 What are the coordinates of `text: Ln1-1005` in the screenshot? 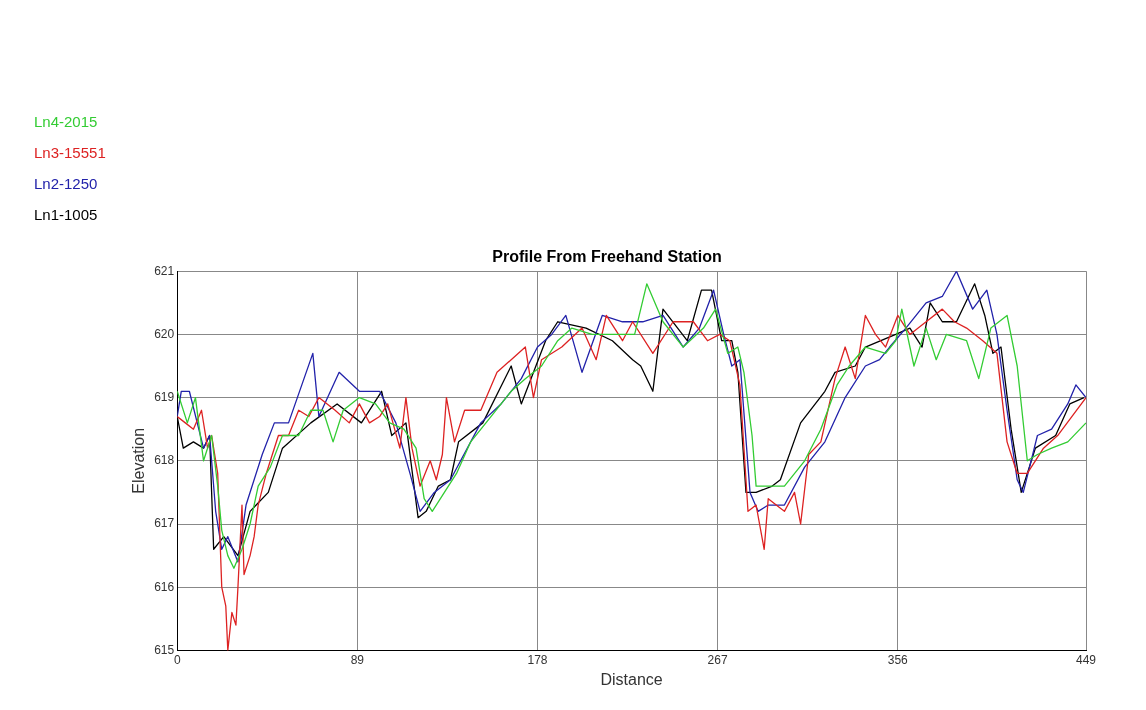 It's located at (66, 215).